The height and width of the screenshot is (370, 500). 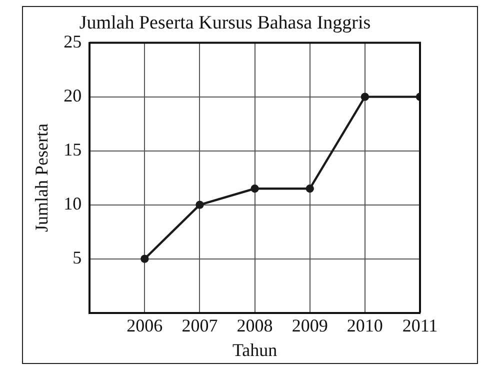 I want to click on x-tick-label: 2011, so click(x=420, y=325).